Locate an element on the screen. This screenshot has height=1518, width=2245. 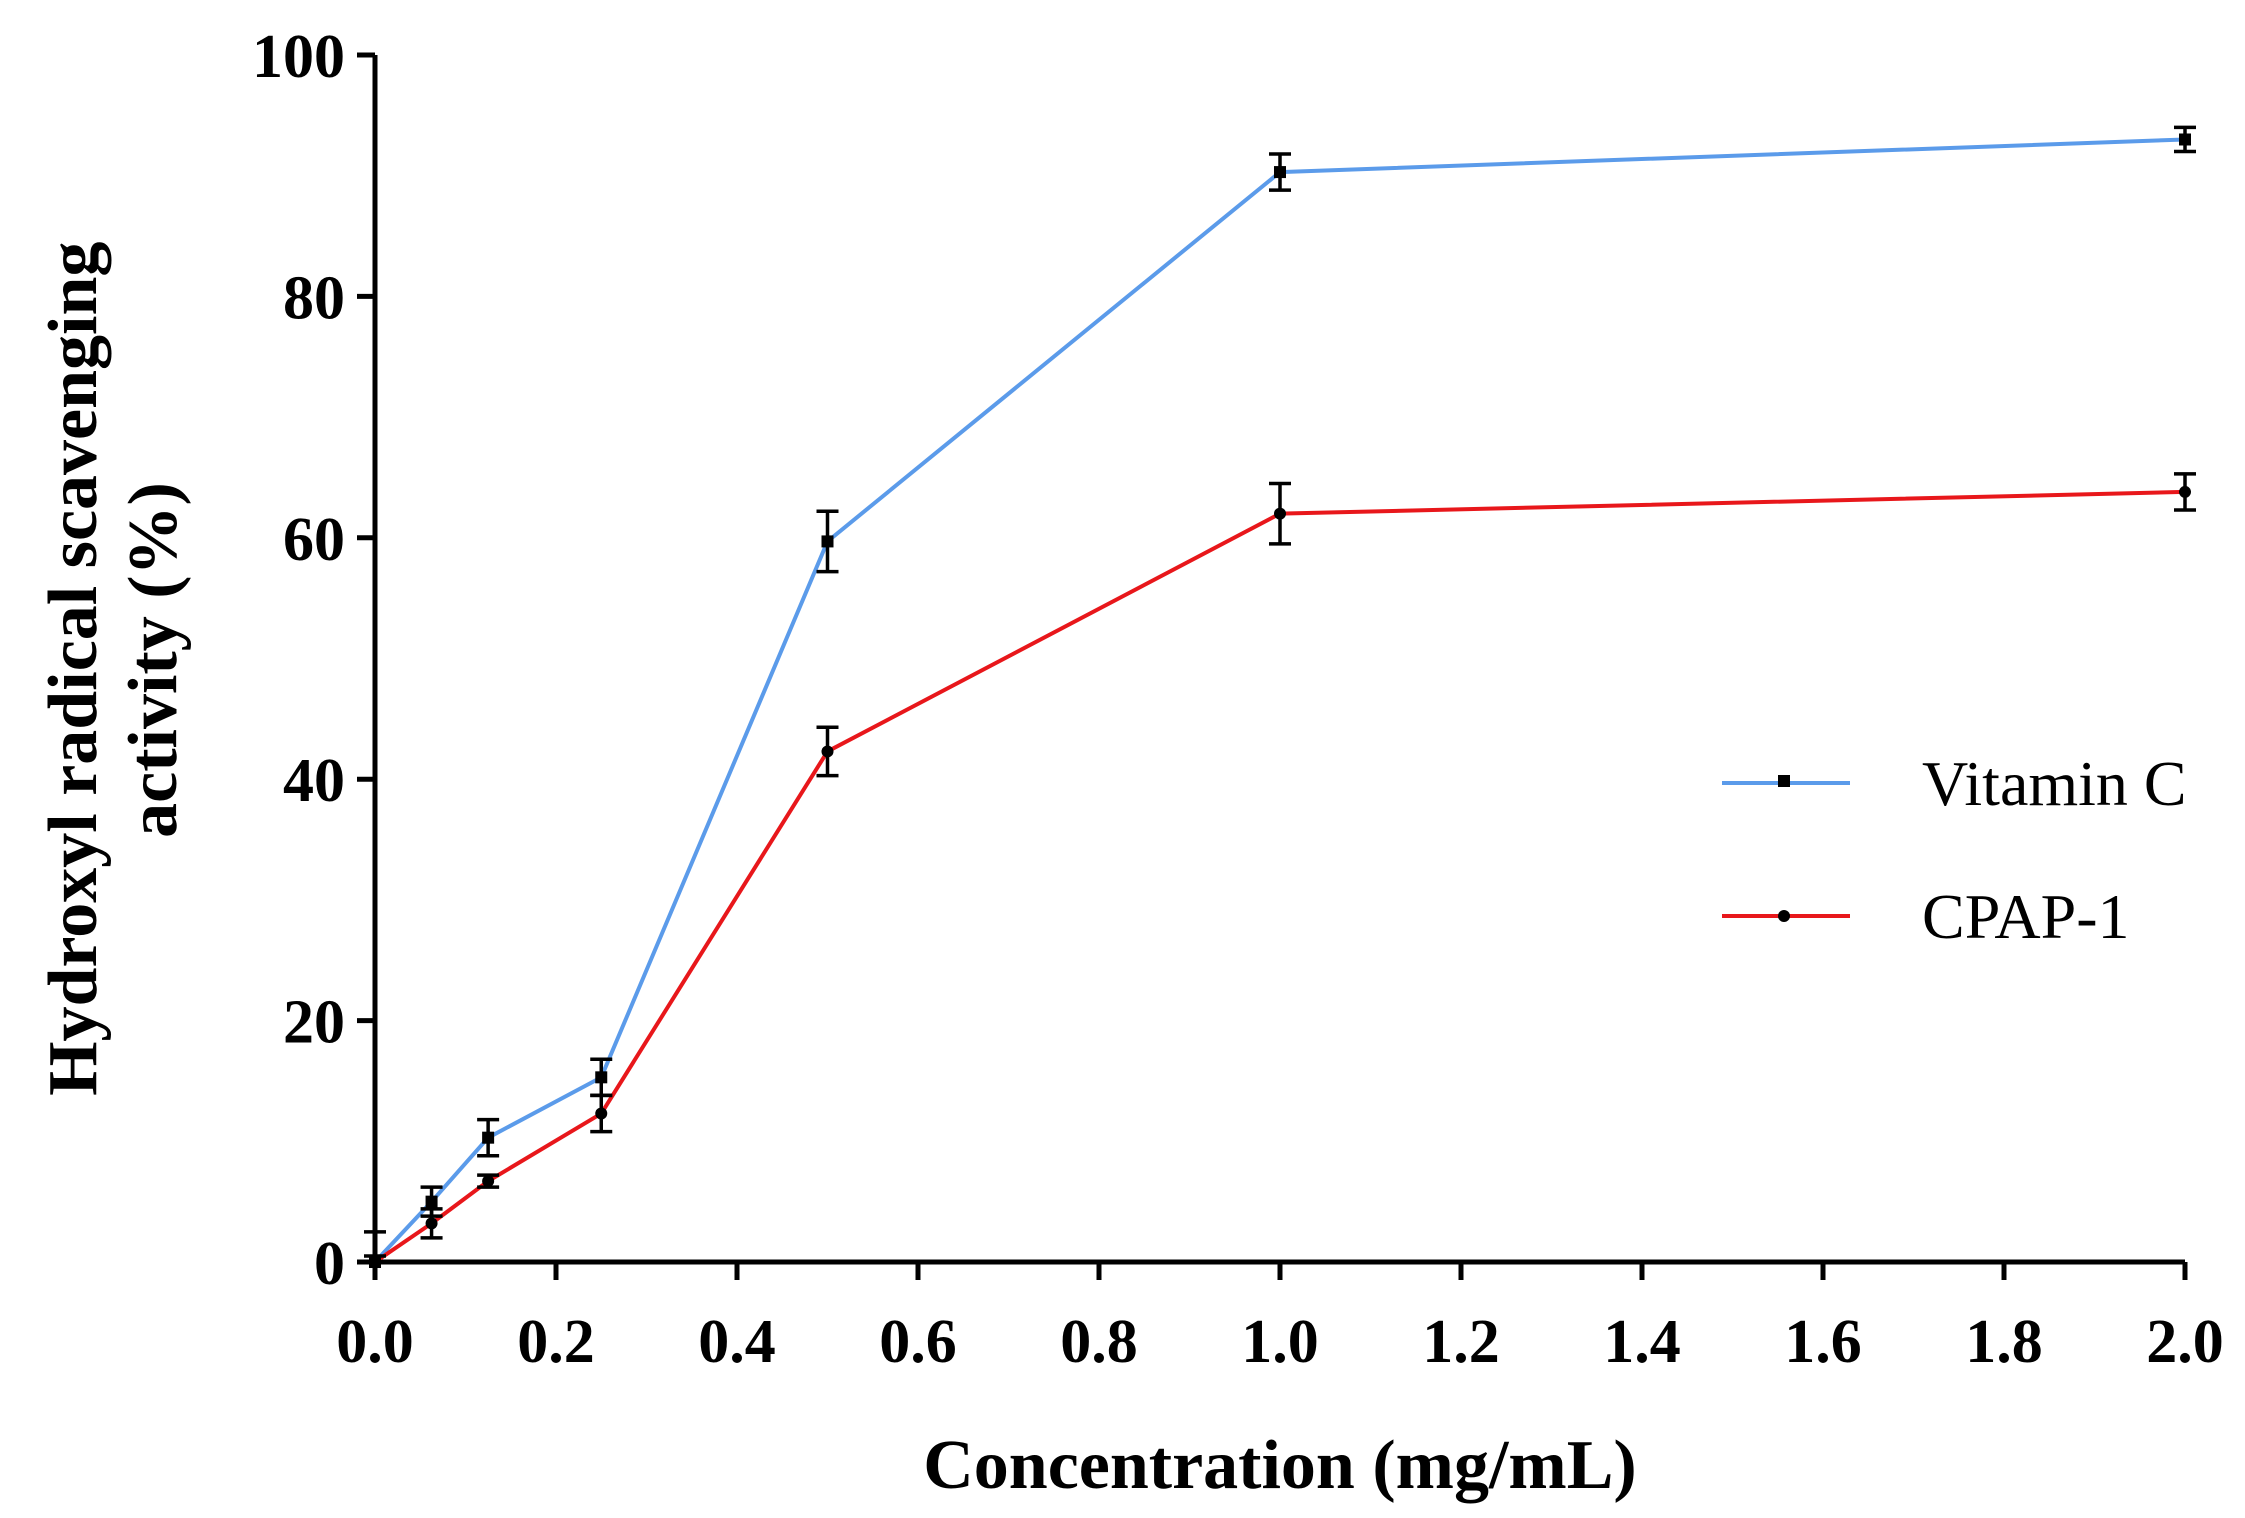
x-tick-label: 1.8 is located at coordinates (2004, 1342).